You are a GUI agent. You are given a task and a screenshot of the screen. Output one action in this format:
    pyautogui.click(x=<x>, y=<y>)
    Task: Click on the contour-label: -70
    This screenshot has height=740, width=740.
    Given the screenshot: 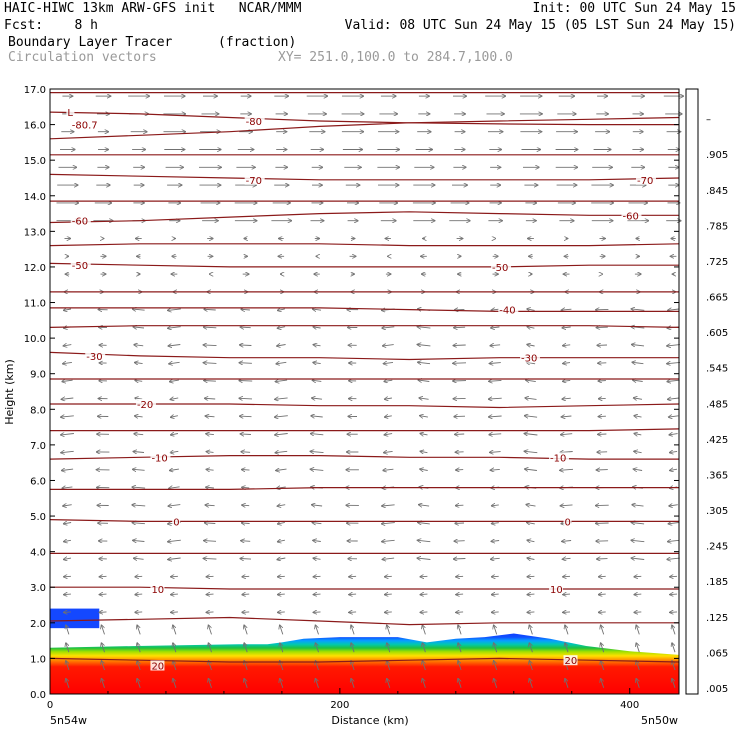 What is the action you would take?
    pyautogui.click(x=254, y=181)
    